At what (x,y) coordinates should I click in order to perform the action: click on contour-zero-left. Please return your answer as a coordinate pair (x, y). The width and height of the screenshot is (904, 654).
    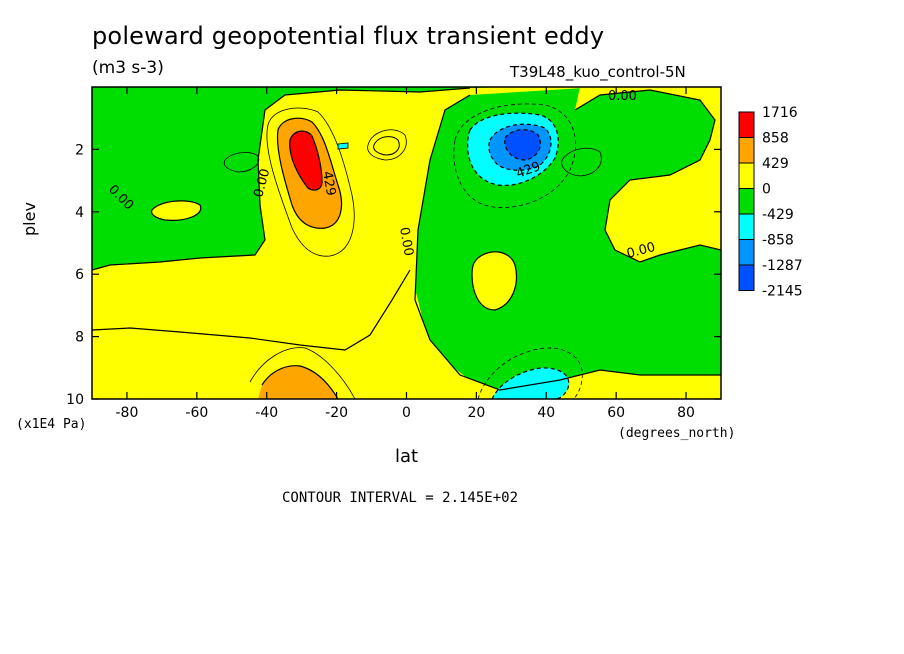
    Looking at the image, I should click on (281, 179).